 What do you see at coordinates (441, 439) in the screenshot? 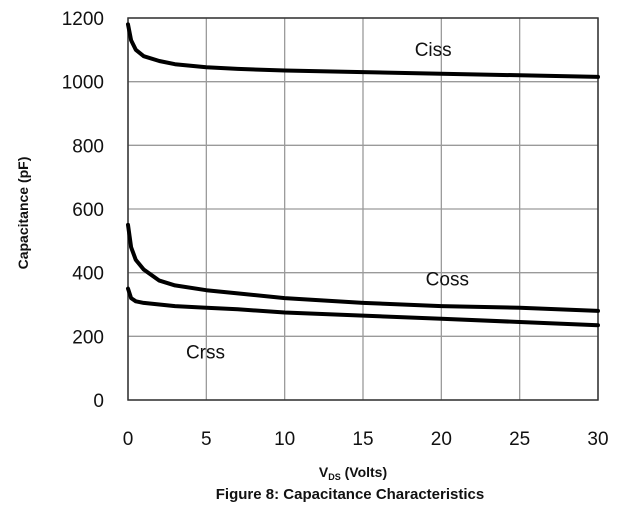
I see `x-tick-label: 20` at bounding box center [441, 439].